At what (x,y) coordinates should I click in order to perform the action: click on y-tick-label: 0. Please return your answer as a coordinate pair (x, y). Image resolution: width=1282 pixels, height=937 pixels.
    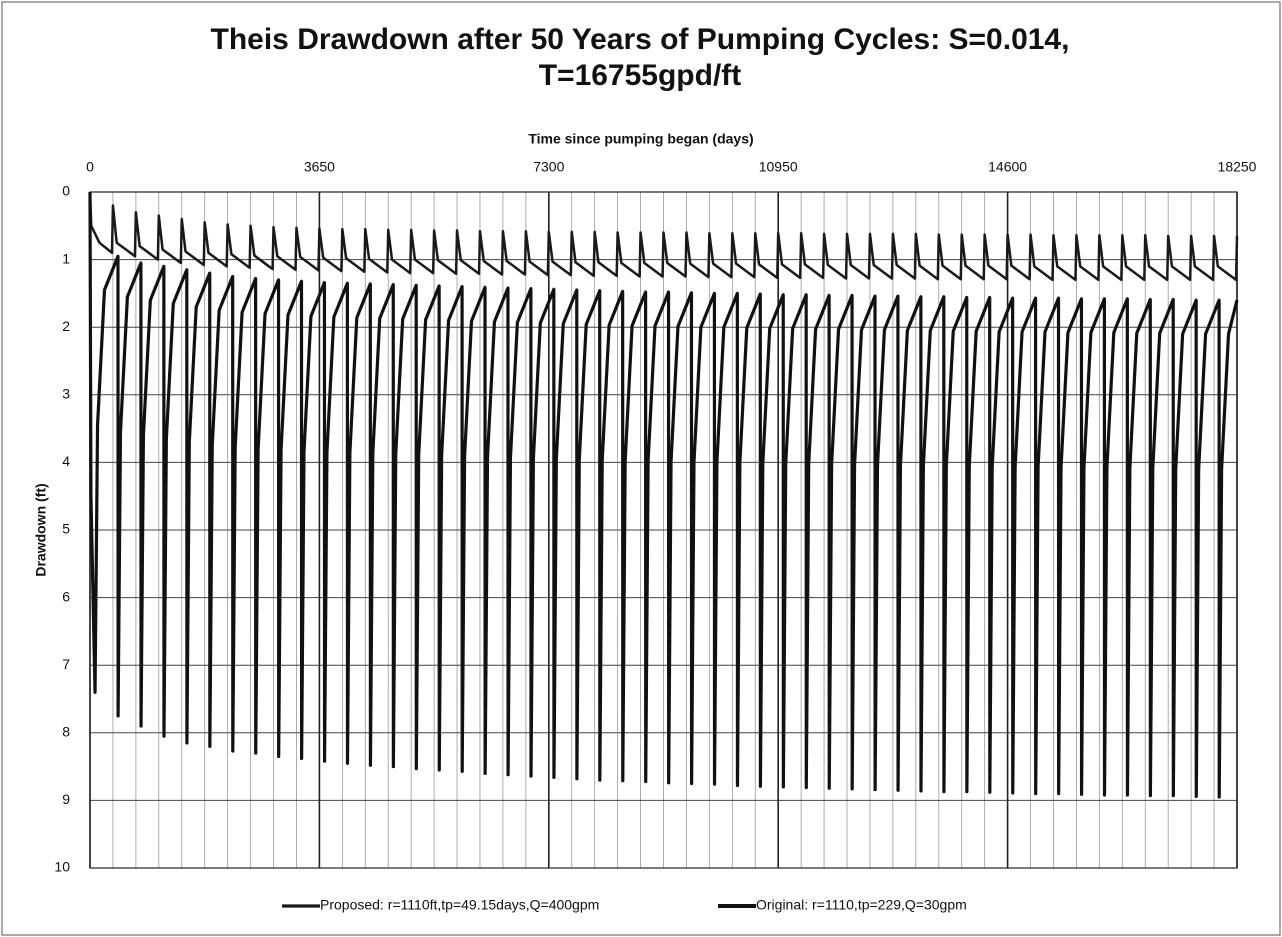
    Looking at the image, I should click on (66, 191).